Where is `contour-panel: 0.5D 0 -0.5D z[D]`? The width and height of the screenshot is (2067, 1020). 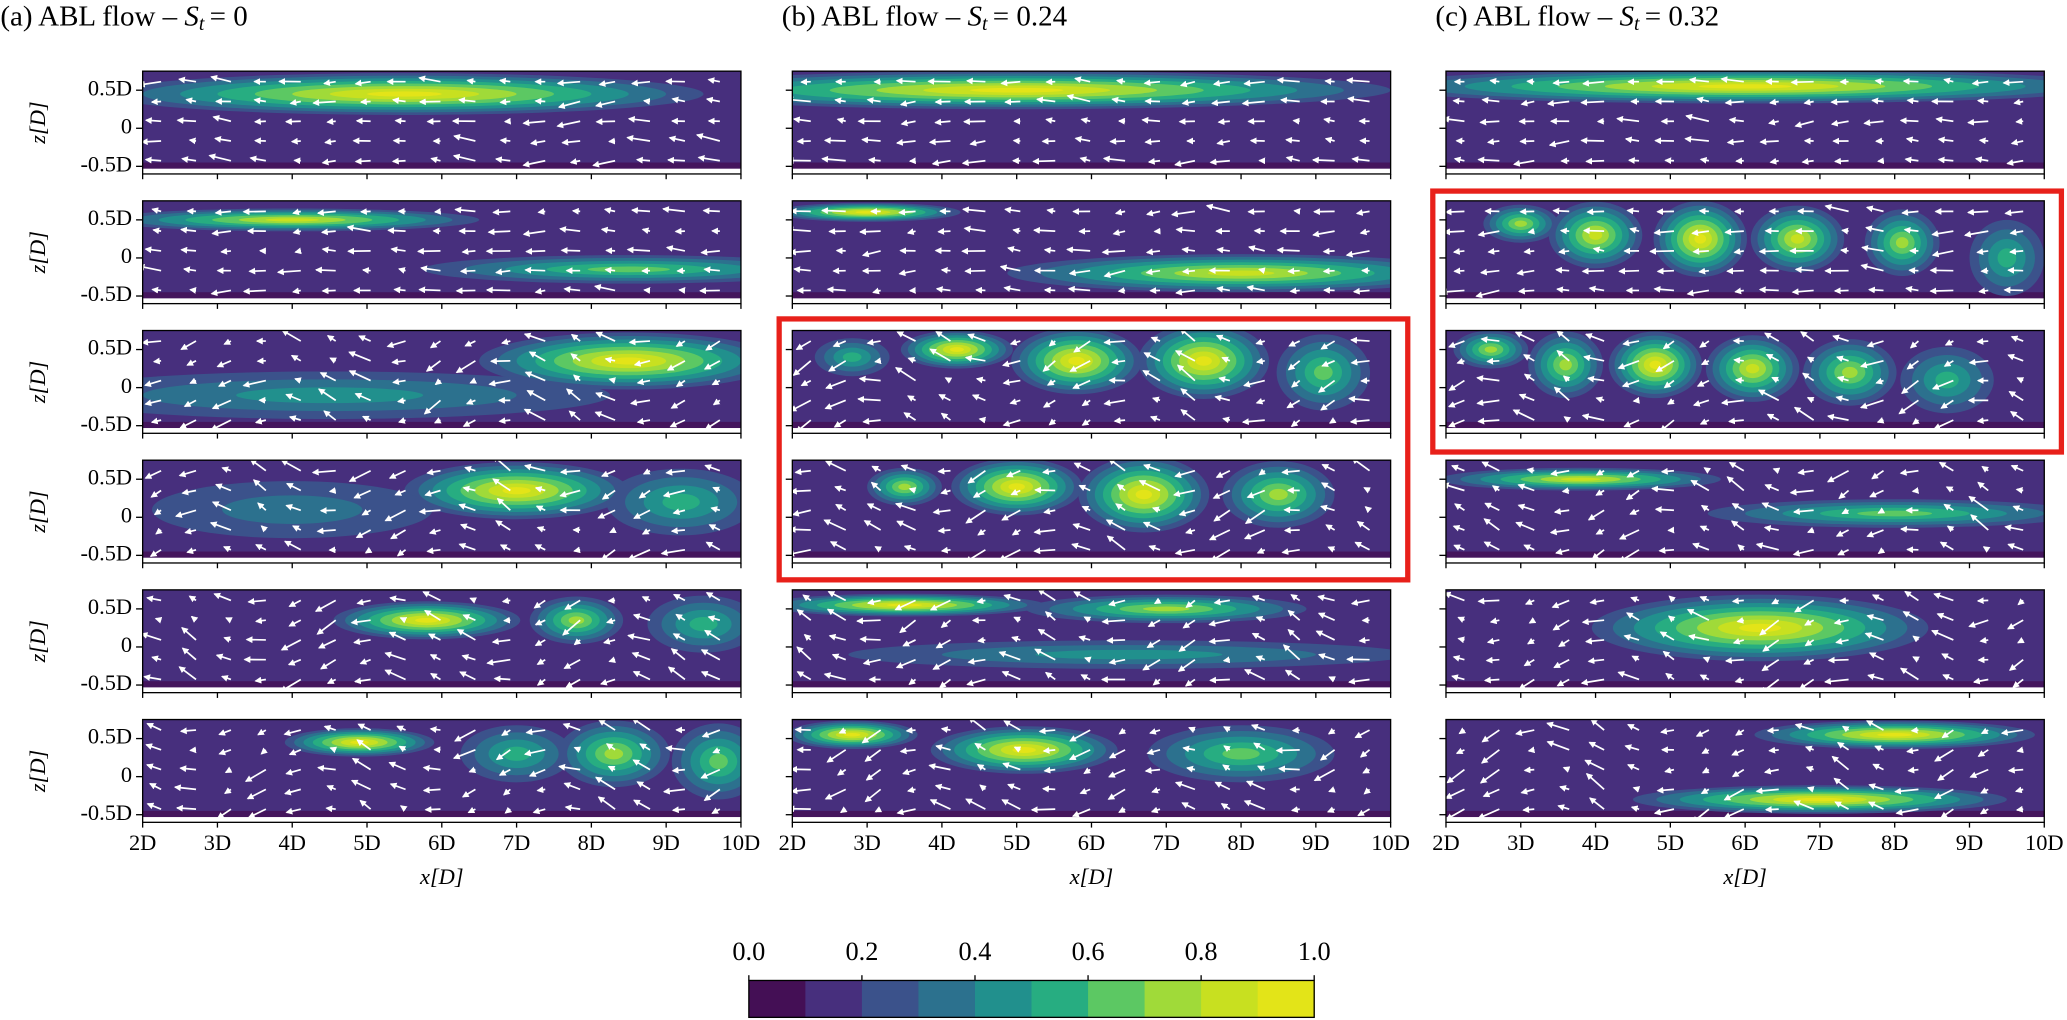 contour-panel: 0.5D 0 -0.5D z[D] is located at coordinates (383, 125).